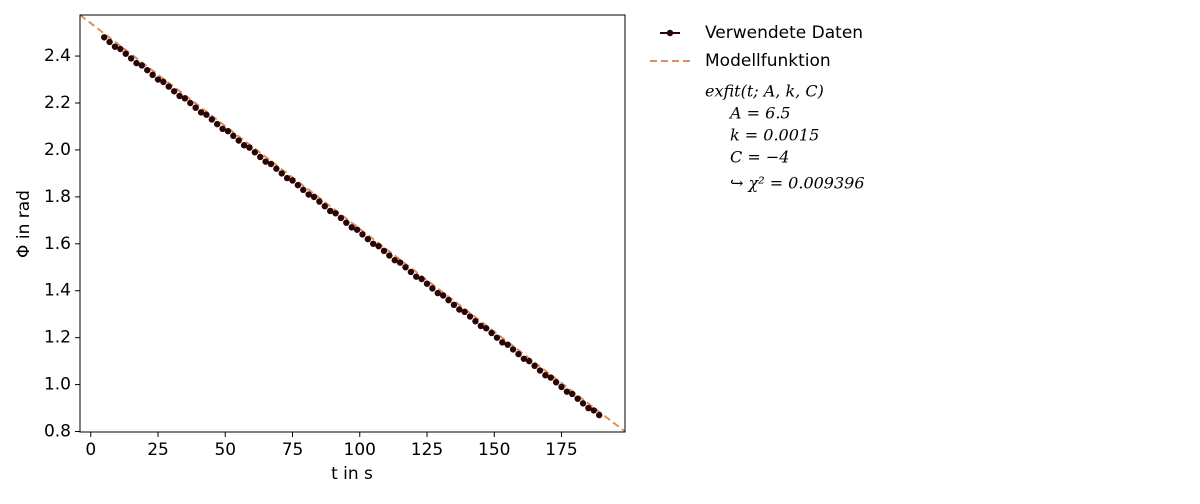  I want to click on y-tick-label: 1.6, so click(57, 244).